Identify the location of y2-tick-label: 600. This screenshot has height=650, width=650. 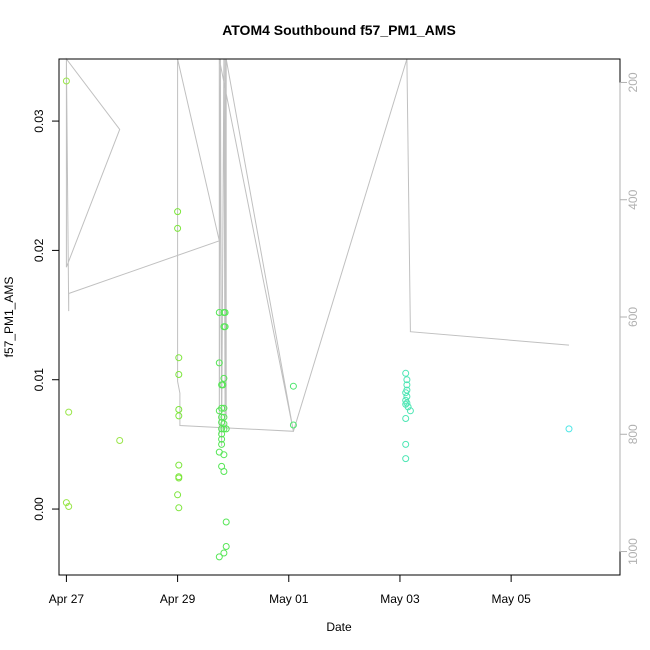
(633, 317).